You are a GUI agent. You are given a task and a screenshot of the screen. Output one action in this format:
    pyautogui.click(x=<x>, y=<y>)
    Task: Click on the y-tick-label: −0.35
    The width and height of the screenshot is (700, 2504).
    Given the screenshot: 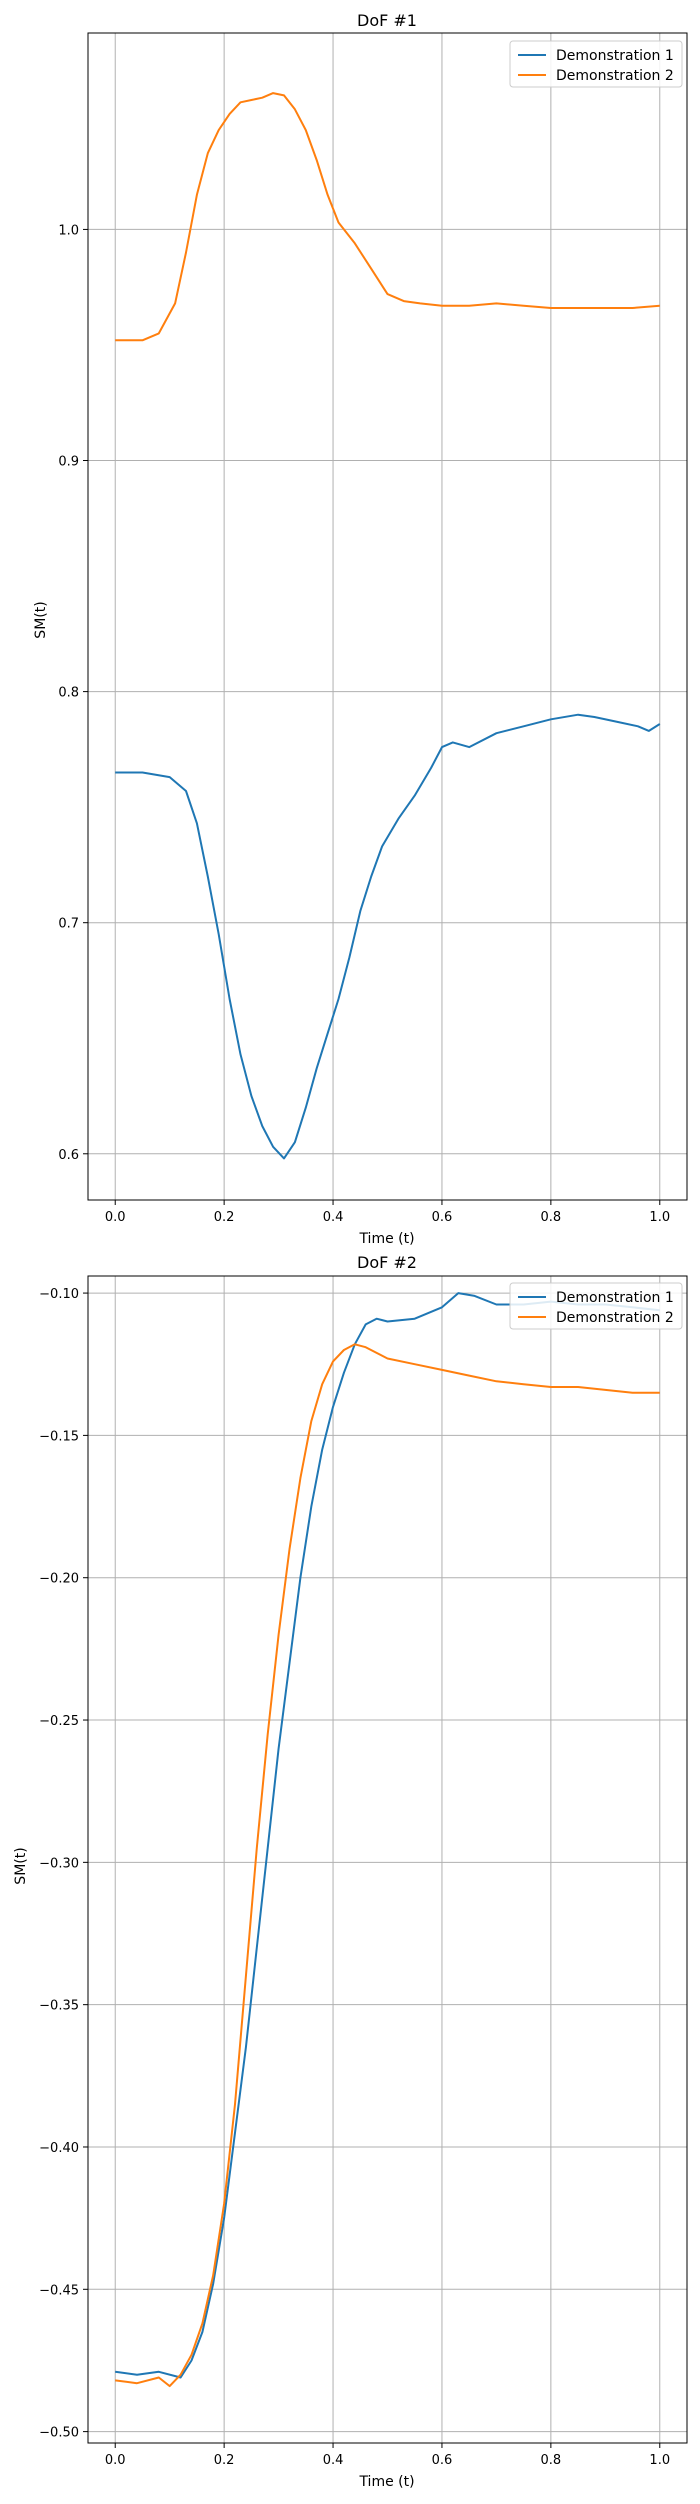 What is the action you would take?
    pyautogui.click(x=59, y=2006)
    